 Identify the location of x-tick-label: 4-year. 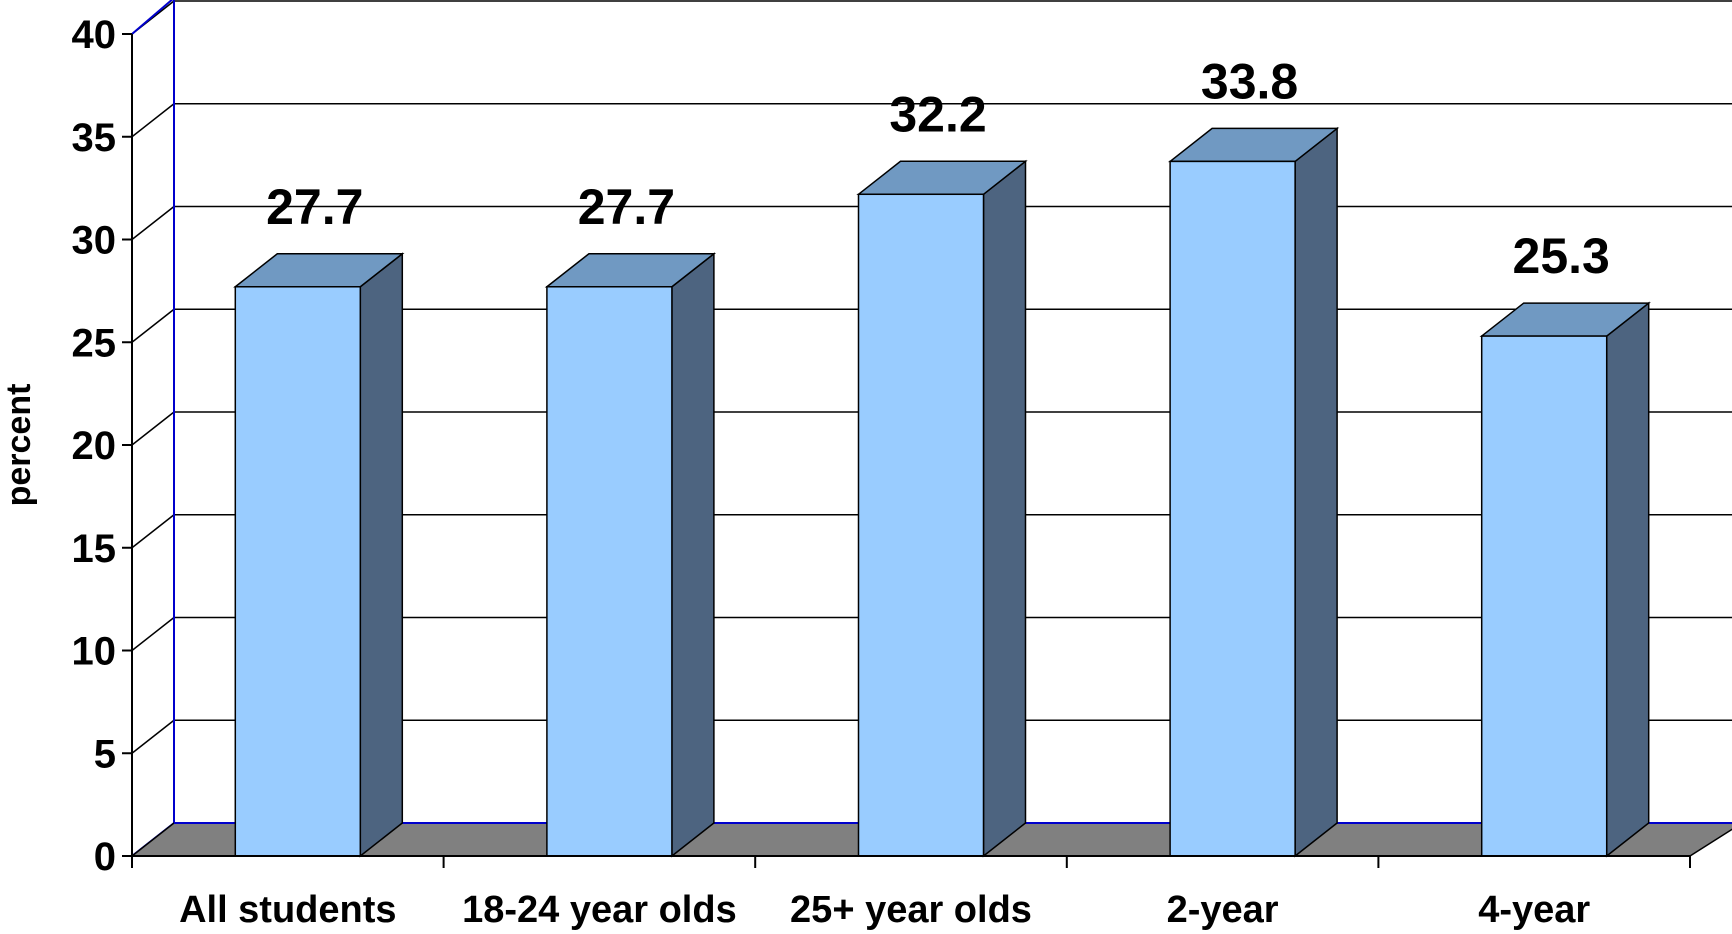
(1534, 910).